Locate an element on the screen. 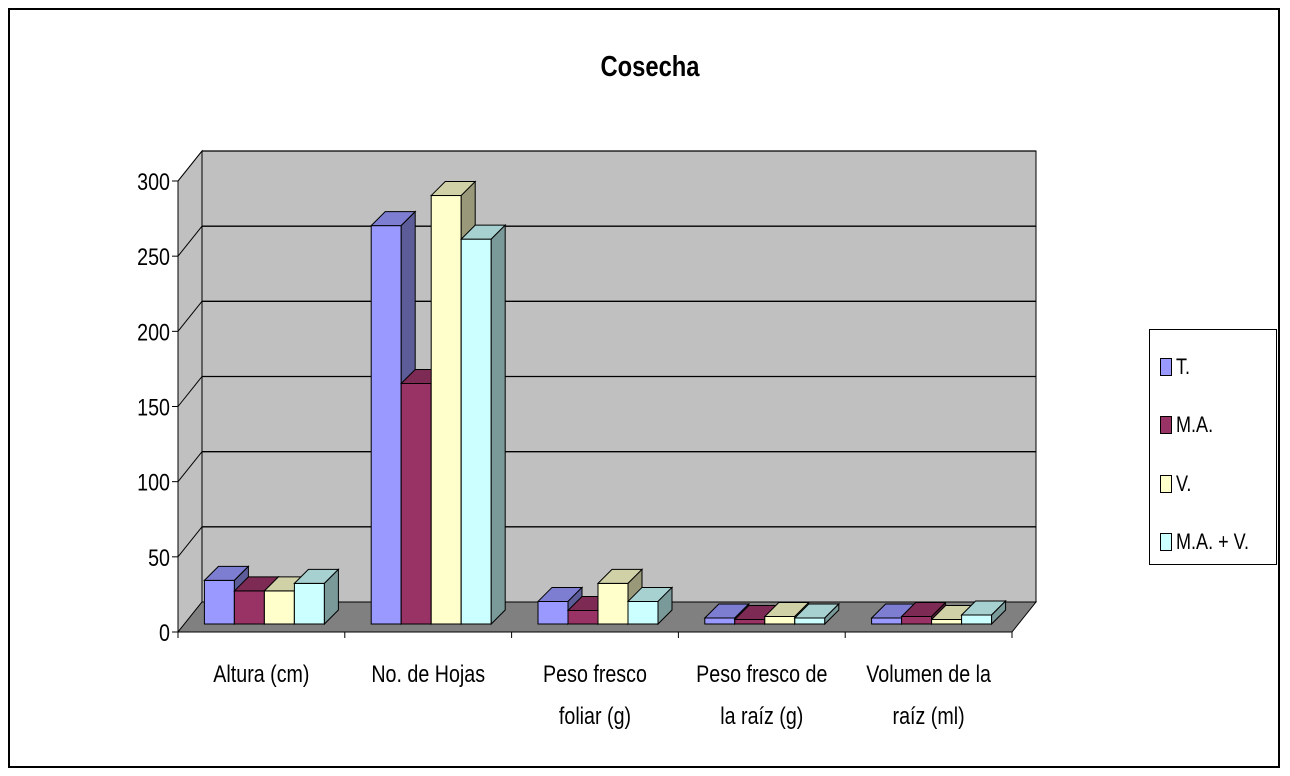  legend-label-ma: M.A. is located at coordinates (1195, 424).